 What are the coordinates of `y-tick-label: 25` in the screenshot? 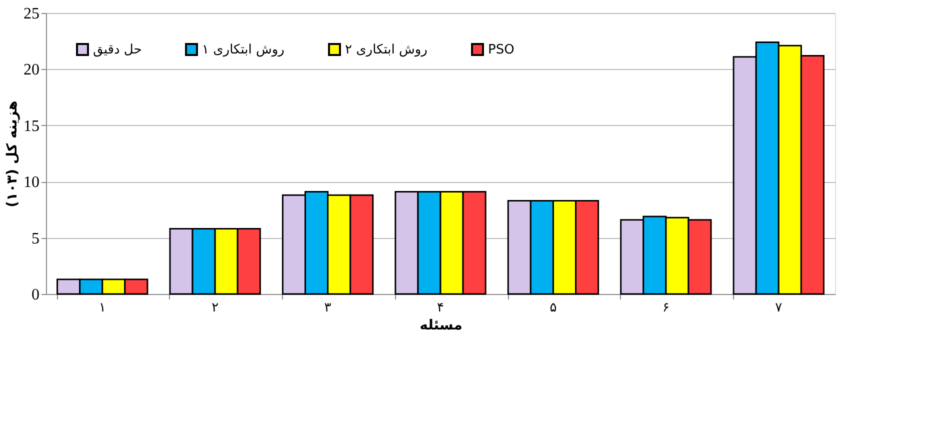 It's located at (32, 14).